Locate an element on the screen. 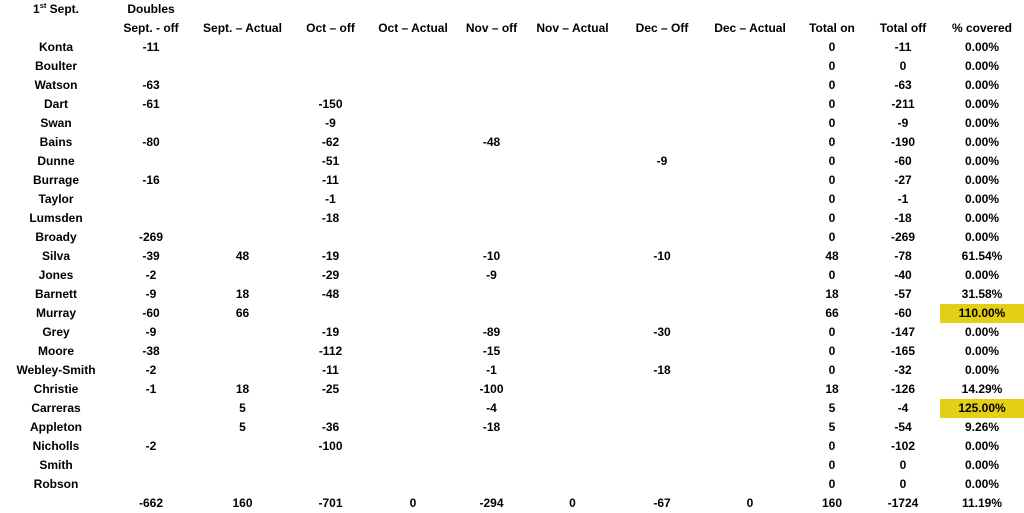 The width and height of the screenshot is (1024, 513). cell-name: Bains is located at coordinates (56, 142).